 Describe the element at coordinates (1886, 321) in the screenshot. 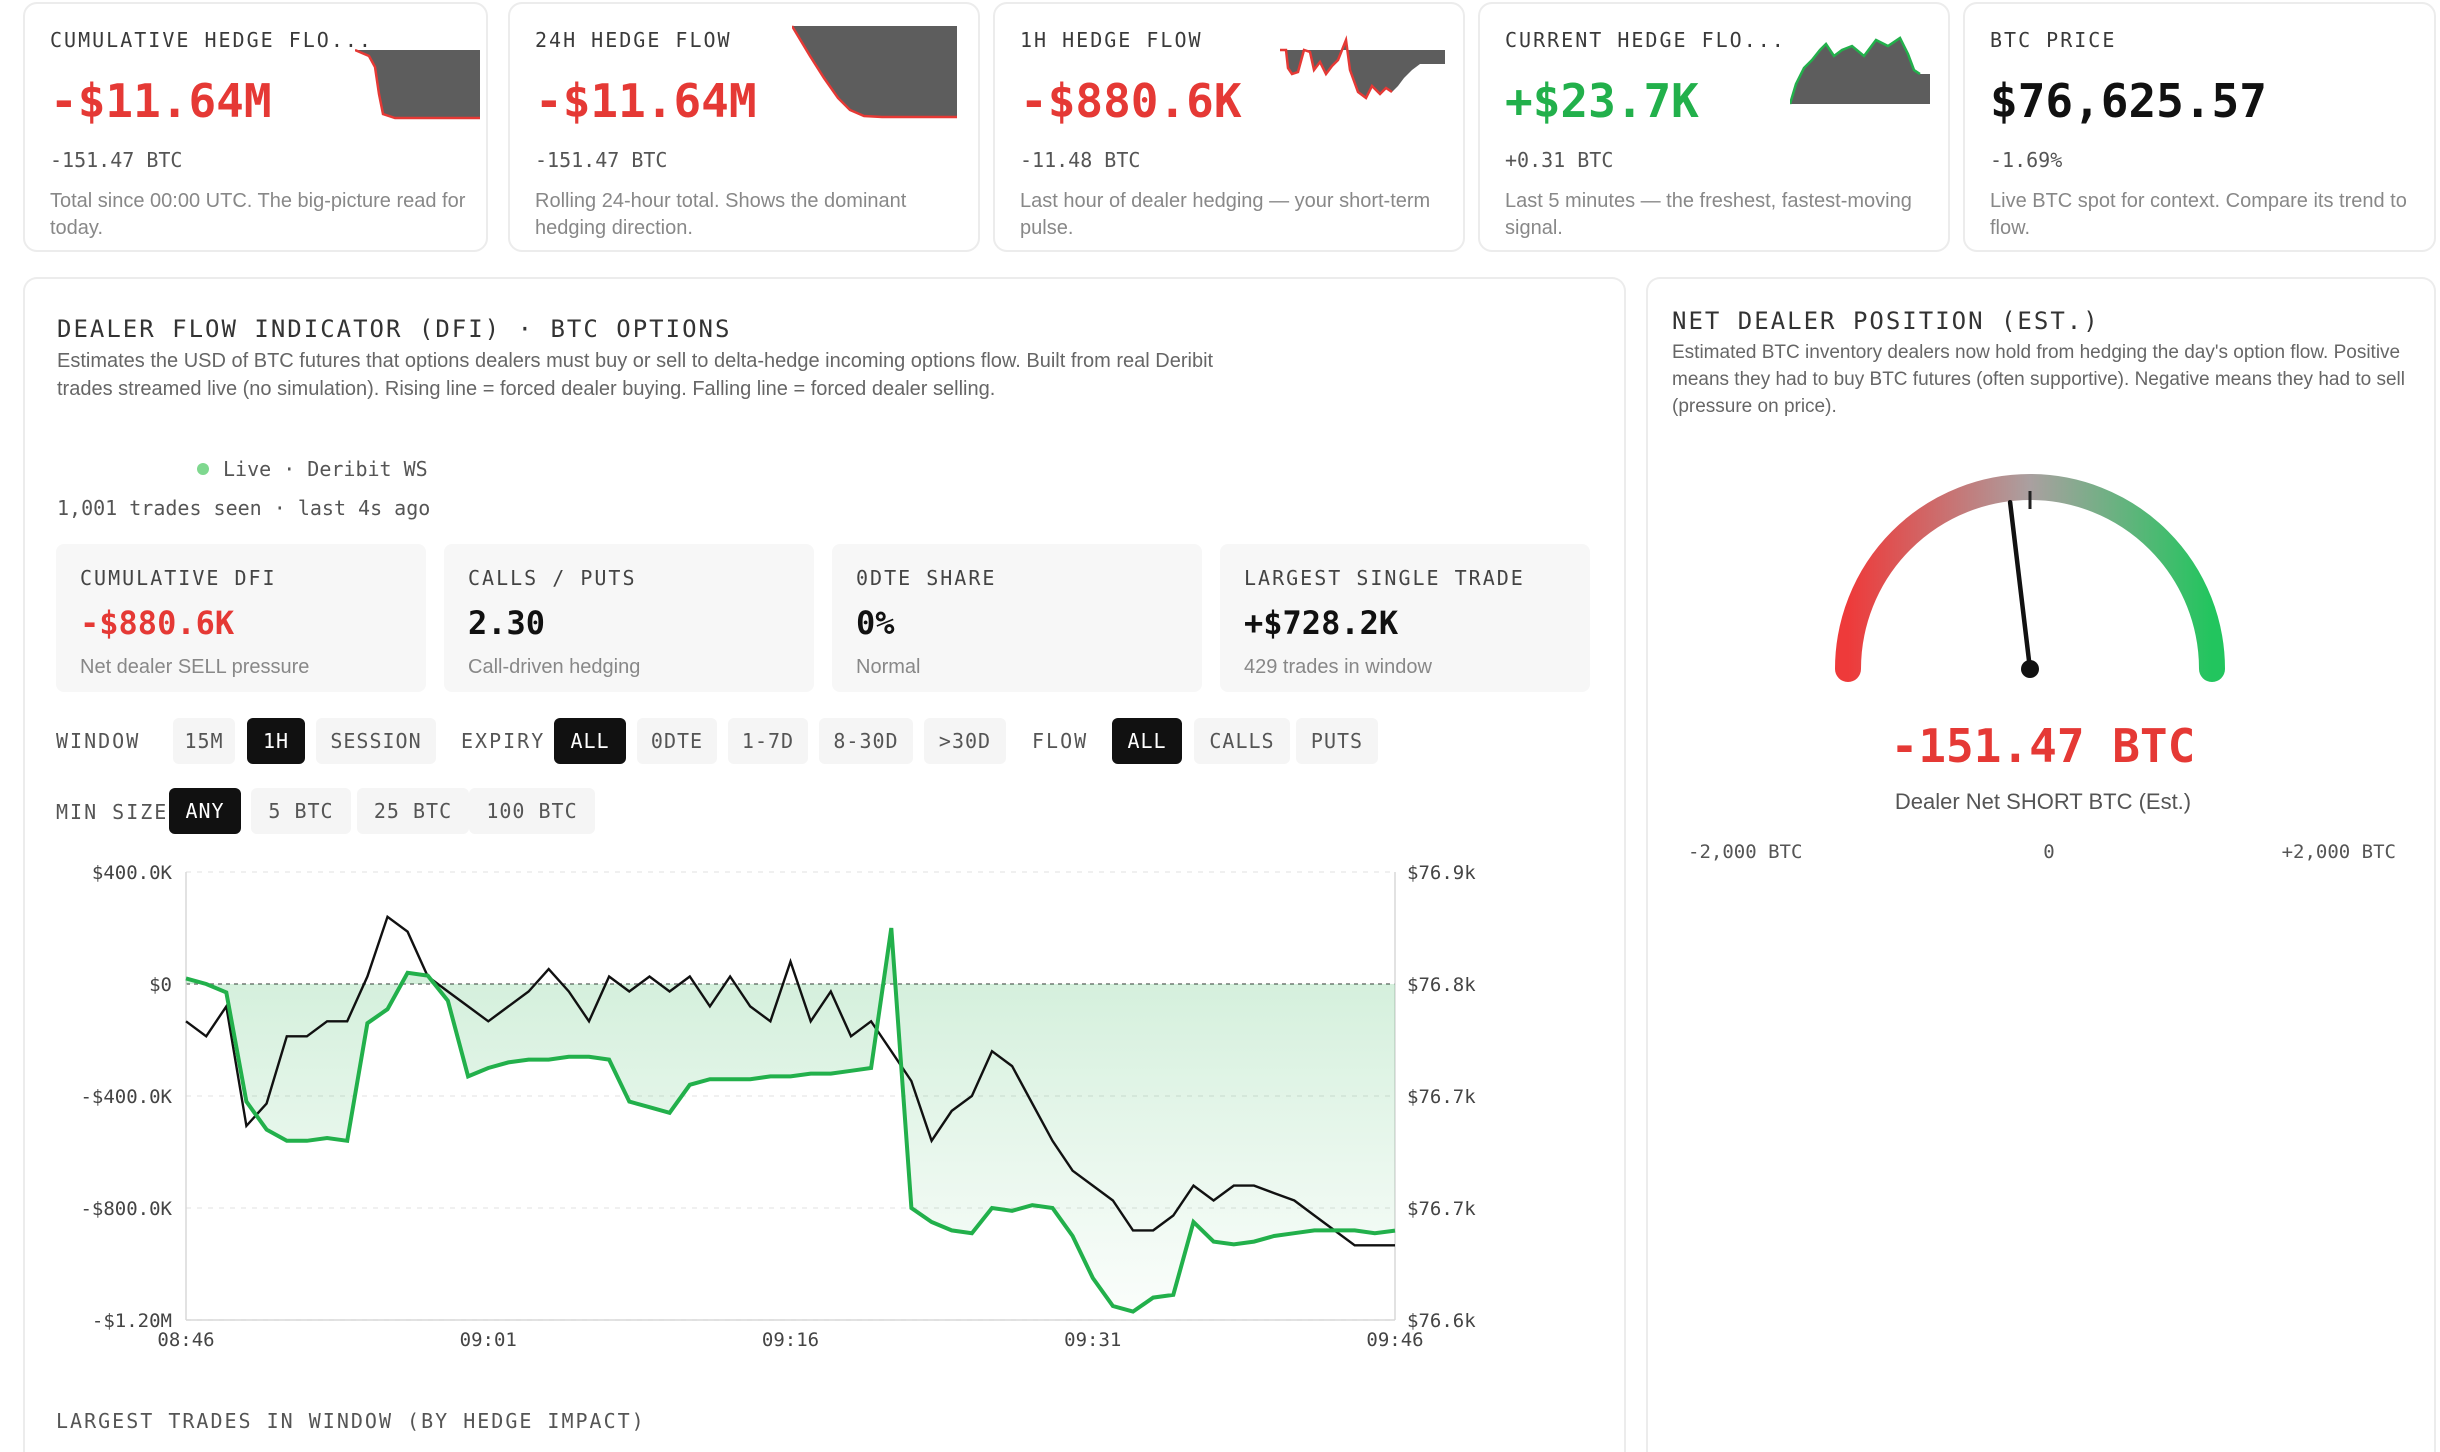

I see `position-title: NET DEALER POSITION (EST.)` at that location.